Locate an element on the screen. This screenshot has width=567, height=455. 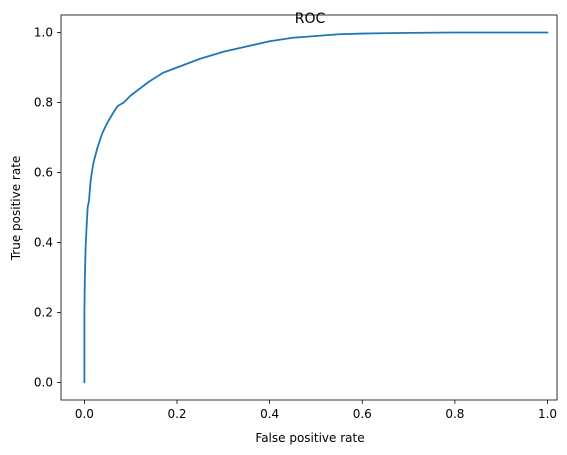
x-tick-label: 0.6 is located at coordinates (362, 414).